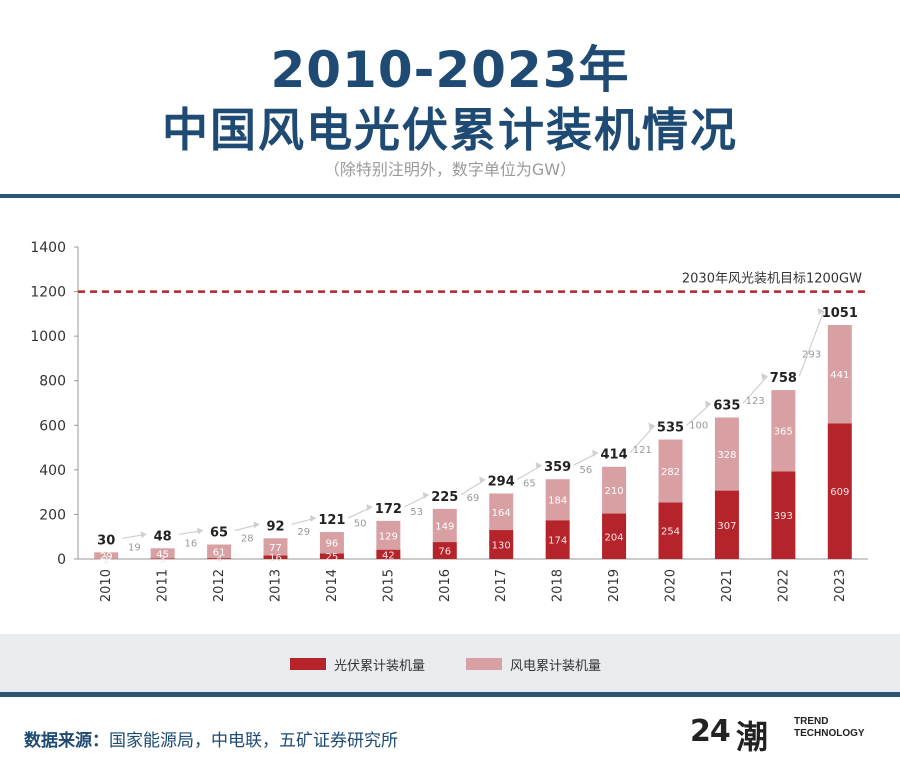 This screenshot has width=900, height=775. I want to click on wind-value-label: 29, so click(106, 557).